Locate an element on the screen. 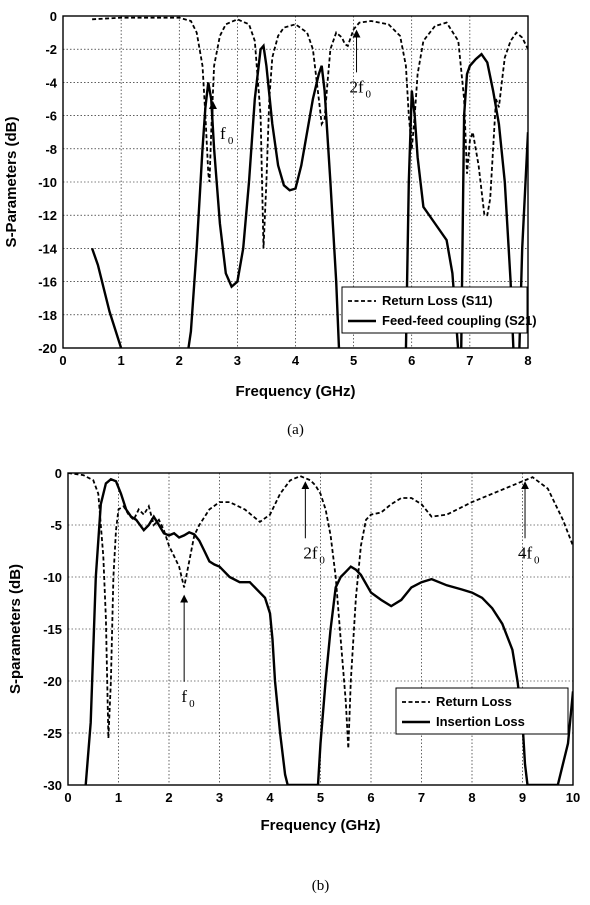 This screenshot has height=905, width=590. chart-b-annotation-label: 4f is located at coordinates (525, 552).